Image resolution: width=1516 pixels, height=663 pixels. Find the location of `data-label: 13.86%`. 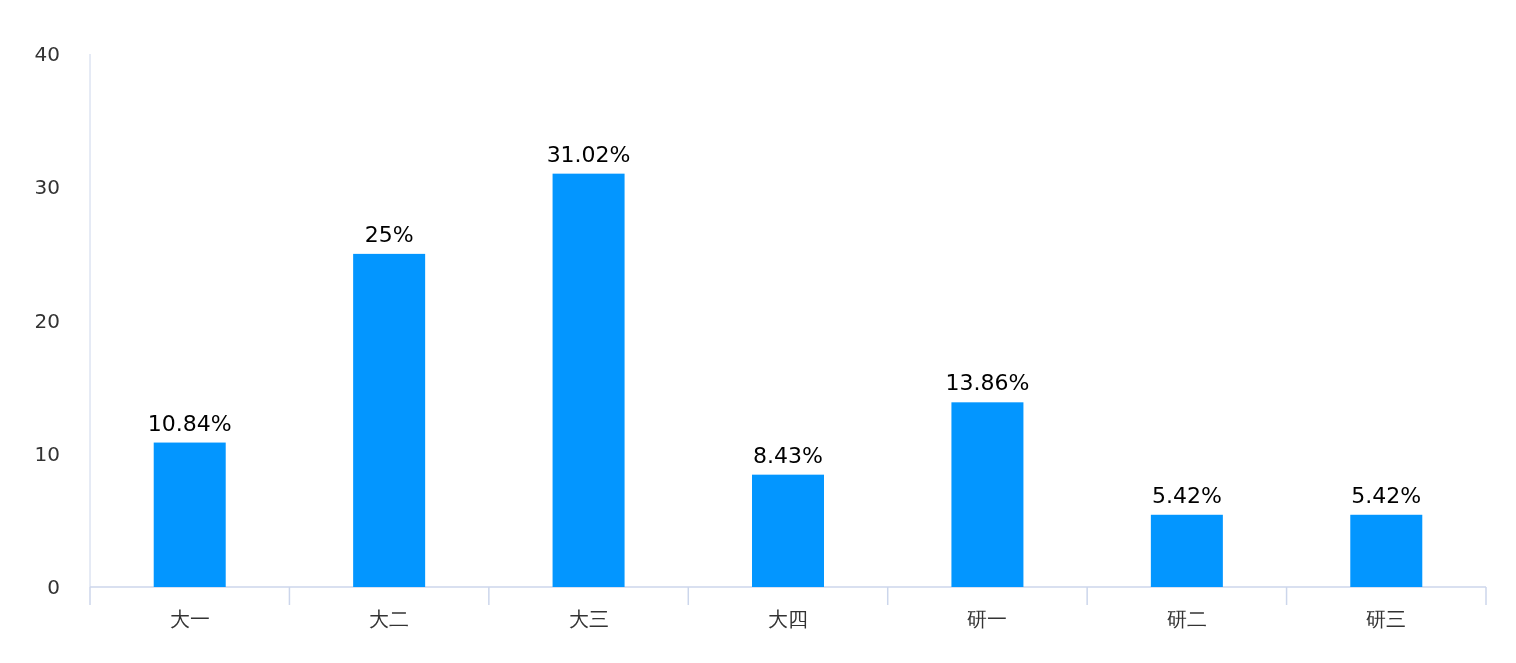

data-label: 13.86% is located at coordinates (987, 383).